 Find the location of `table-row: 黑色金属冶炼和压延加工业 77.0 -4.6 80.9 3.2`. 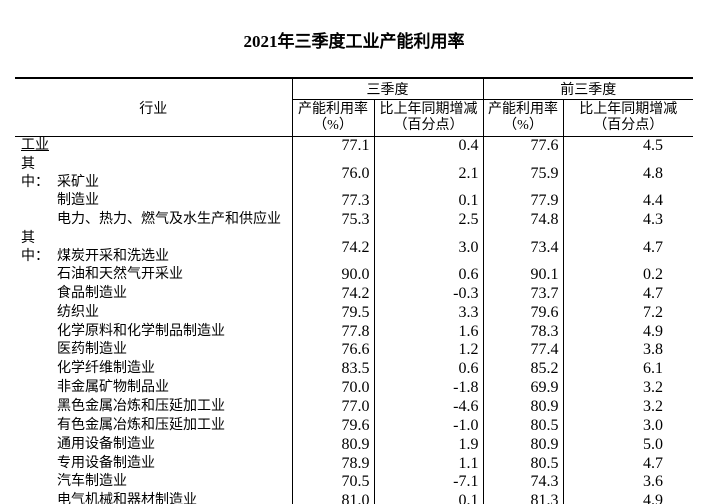

table-row: 黑色金属冶炼和压延加工业 77.0 -4.6 80.9 3.2 is located at coordinates (354, 407).